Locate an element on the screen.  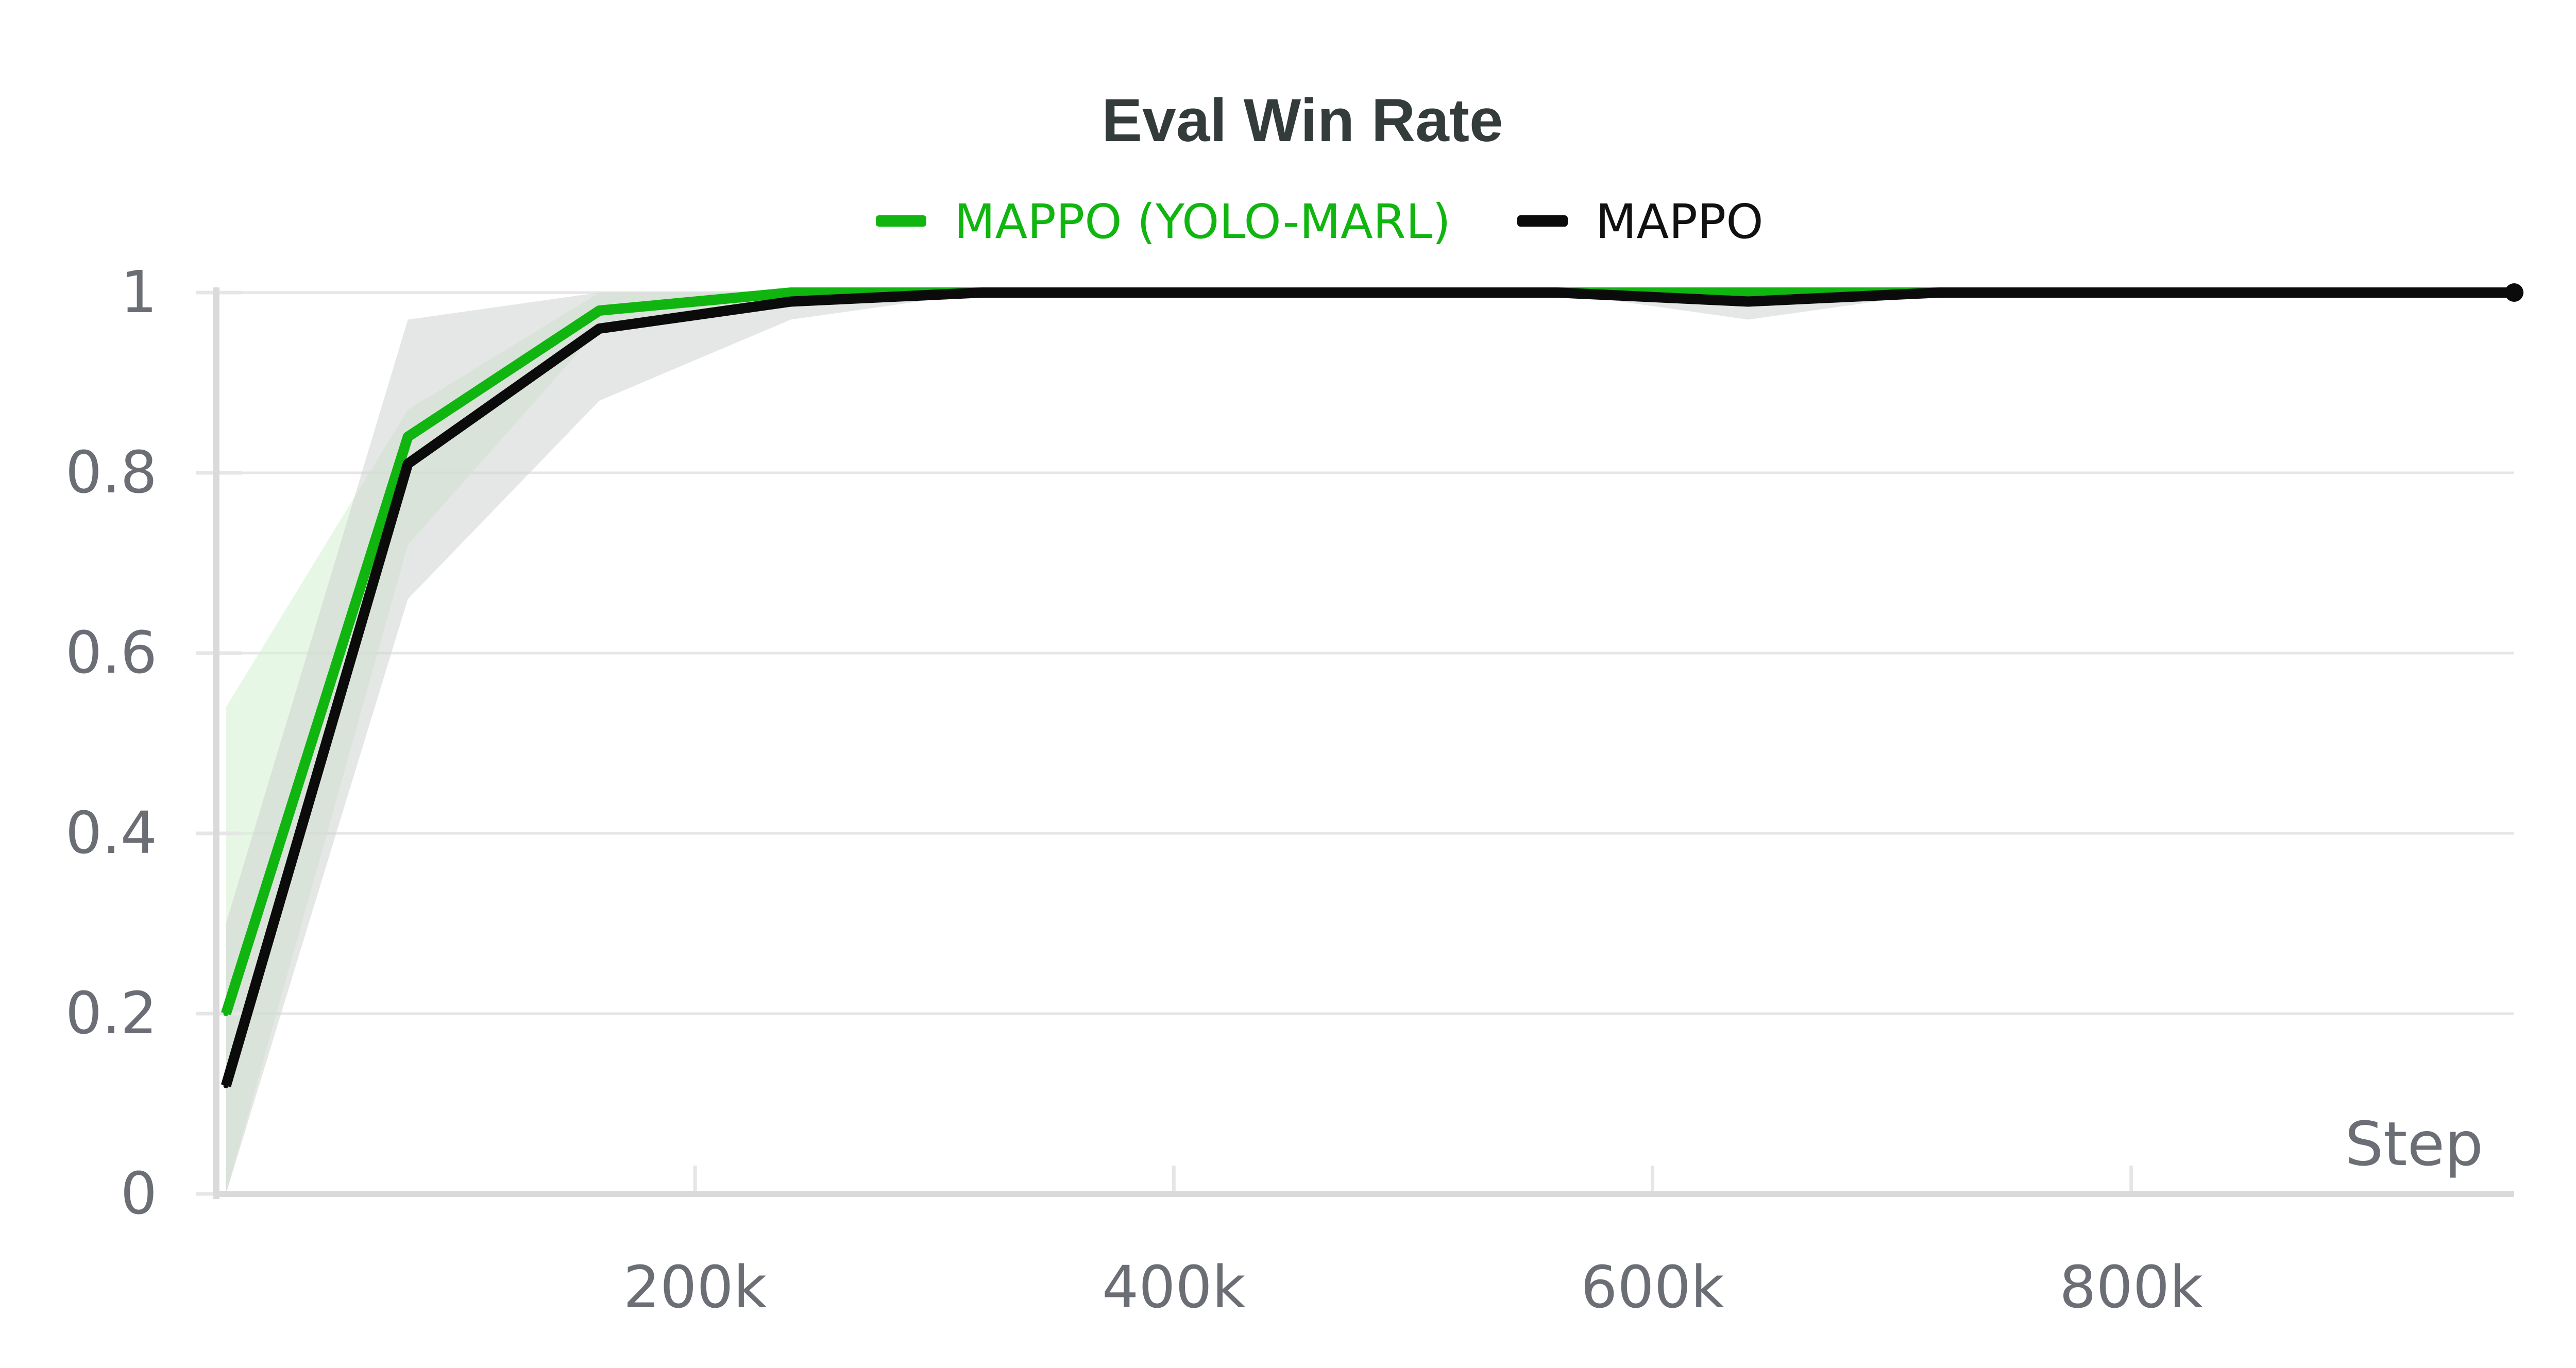
y-tick-label: 1 is located at coordinates (139, 292).